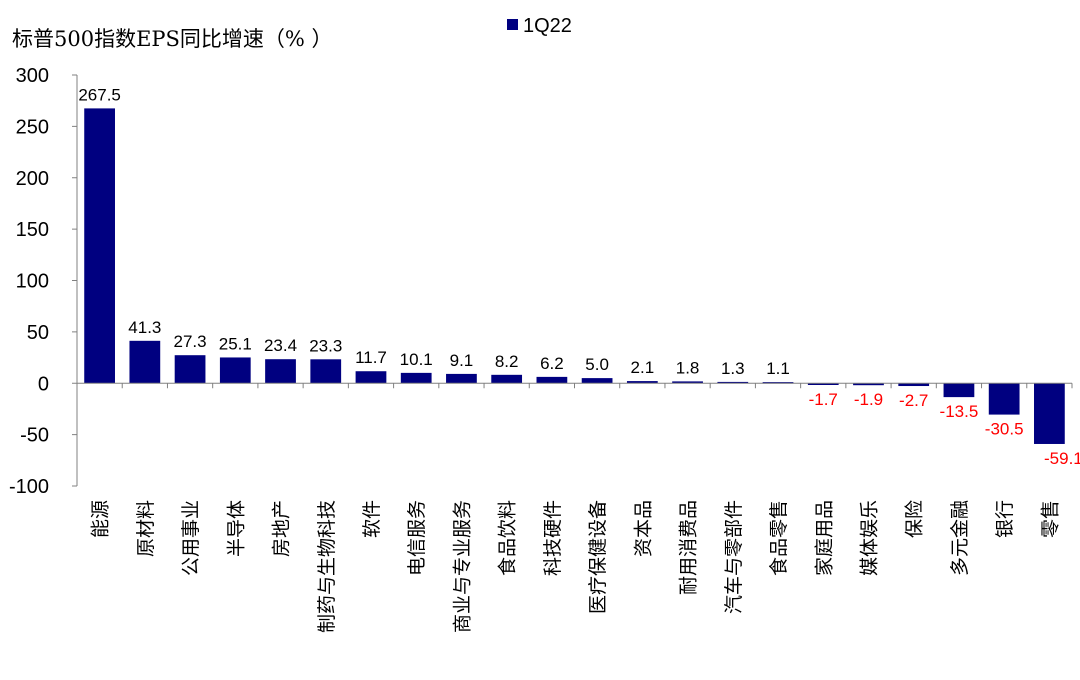 The width and height of the screenshot is (1080, 680). Describe the element at coordinates (915, 519) in the screenshot. I see `category-label: 保险` at that location.